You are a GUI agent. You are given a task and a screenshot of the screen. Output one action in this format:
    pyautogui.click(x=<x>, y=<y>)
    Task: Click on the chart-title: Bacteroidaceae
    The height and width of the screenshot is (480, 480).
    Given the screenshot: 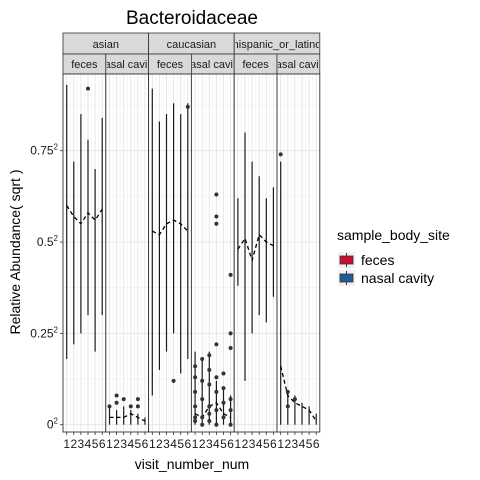 What is the action you would take?
    pyautogui.click(x=192, y=18)
    